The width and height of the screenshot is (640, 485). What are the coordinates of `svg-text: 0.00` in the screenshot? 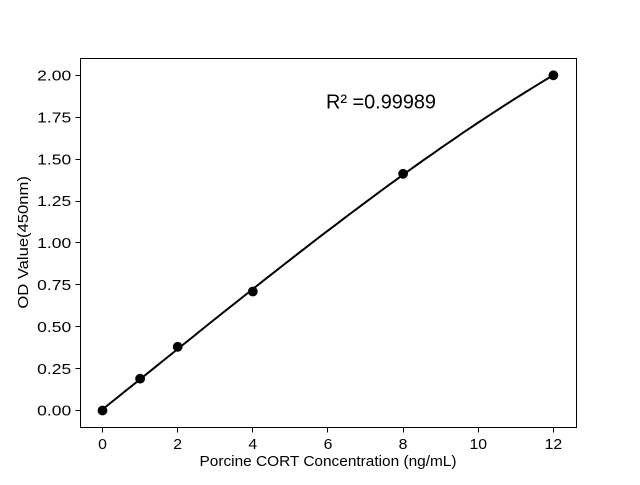 It's located at (54, 412).